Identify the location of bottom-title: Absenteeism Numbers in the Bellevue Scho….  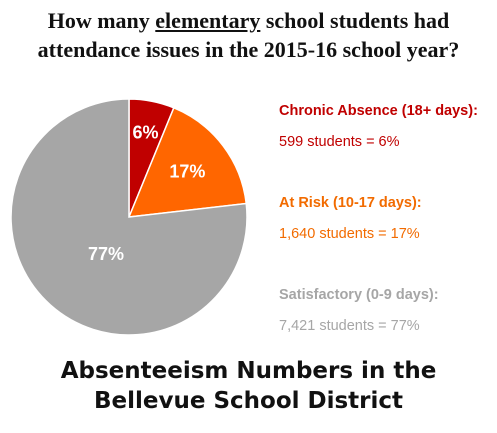
(248, 386).